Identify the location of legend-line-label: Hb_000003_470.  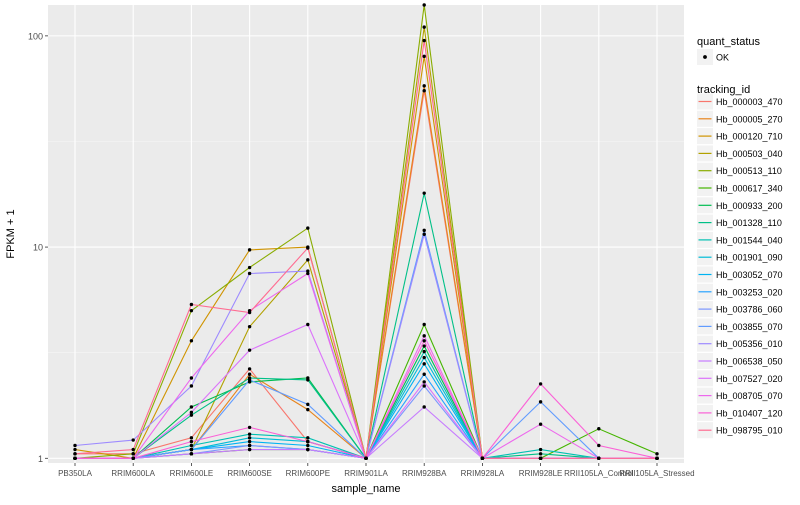
(749, 102).